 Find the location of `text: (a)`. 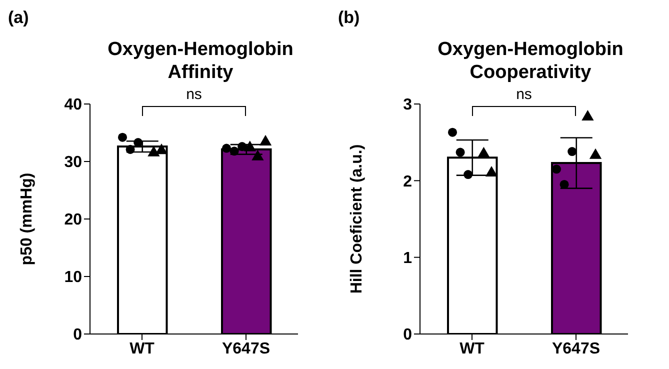

text: (a) is located at coordinates (18, 18).